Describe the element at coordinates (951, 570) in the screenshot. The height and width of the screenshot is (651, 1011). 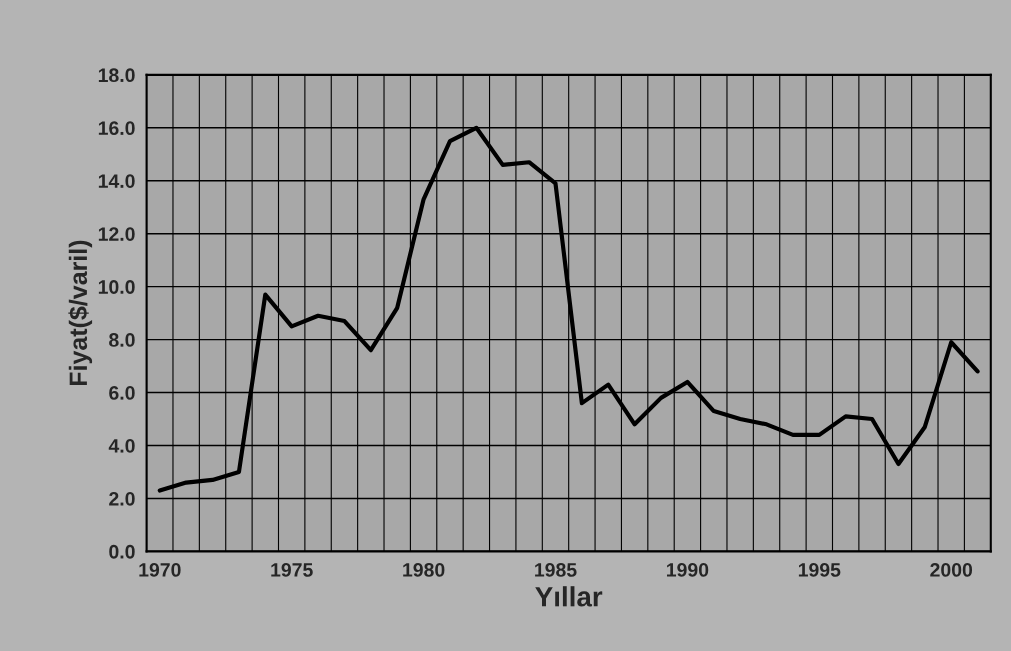
I see `x-tick-label: 2000` at that location.